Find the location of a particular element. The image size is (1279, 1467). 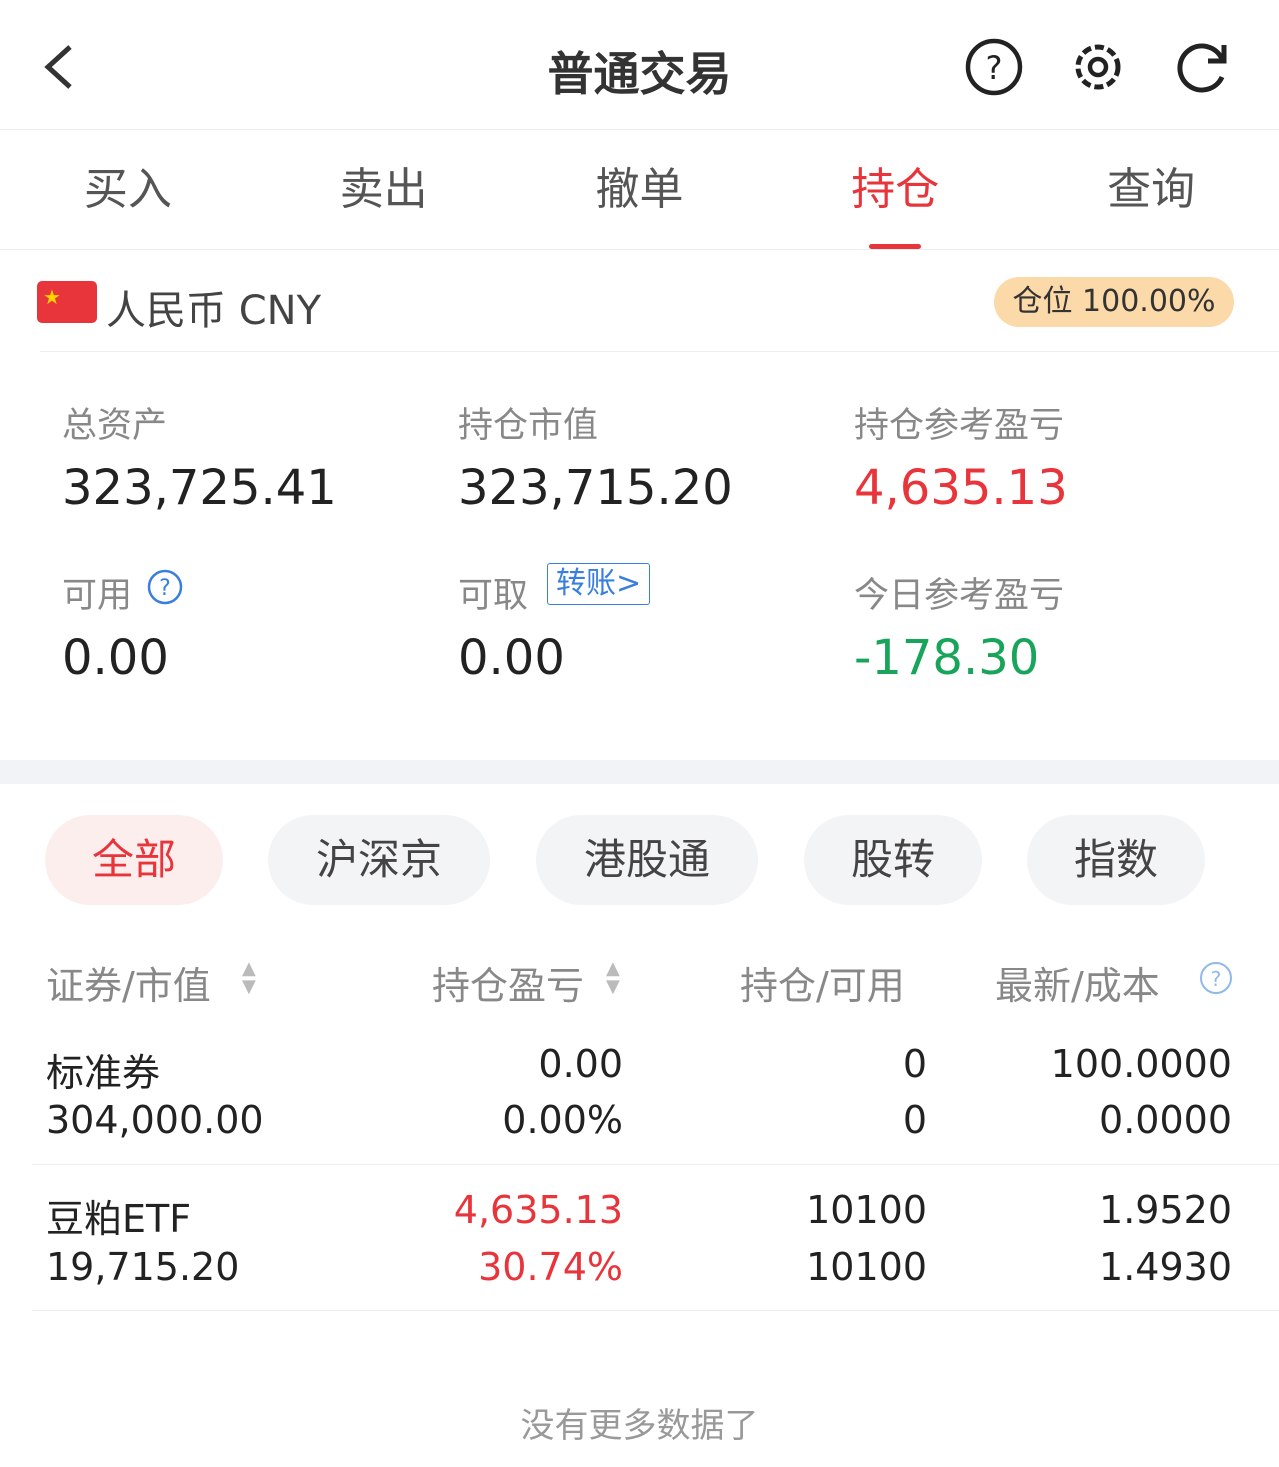

available: 10100 is located at coordinates (866, 1267).